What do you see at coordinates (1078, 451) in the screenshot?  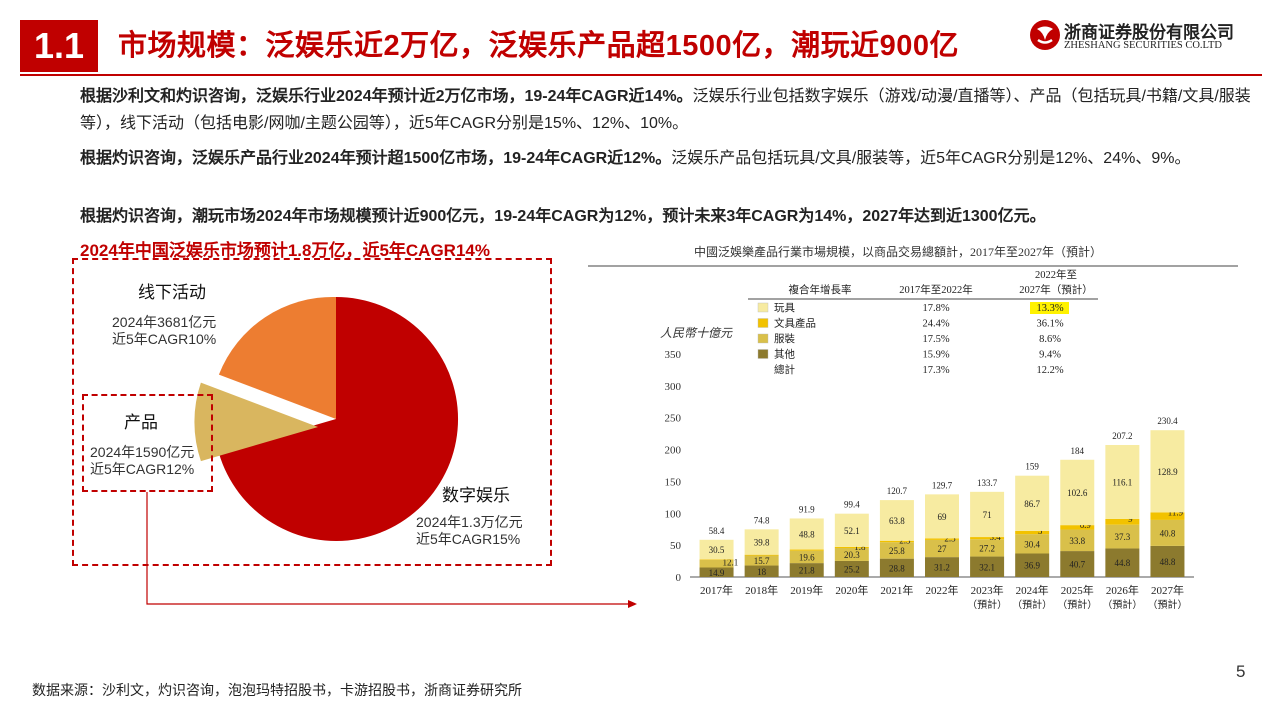 I see `bar-total-label: 184` at bounding box center [1078, 451].